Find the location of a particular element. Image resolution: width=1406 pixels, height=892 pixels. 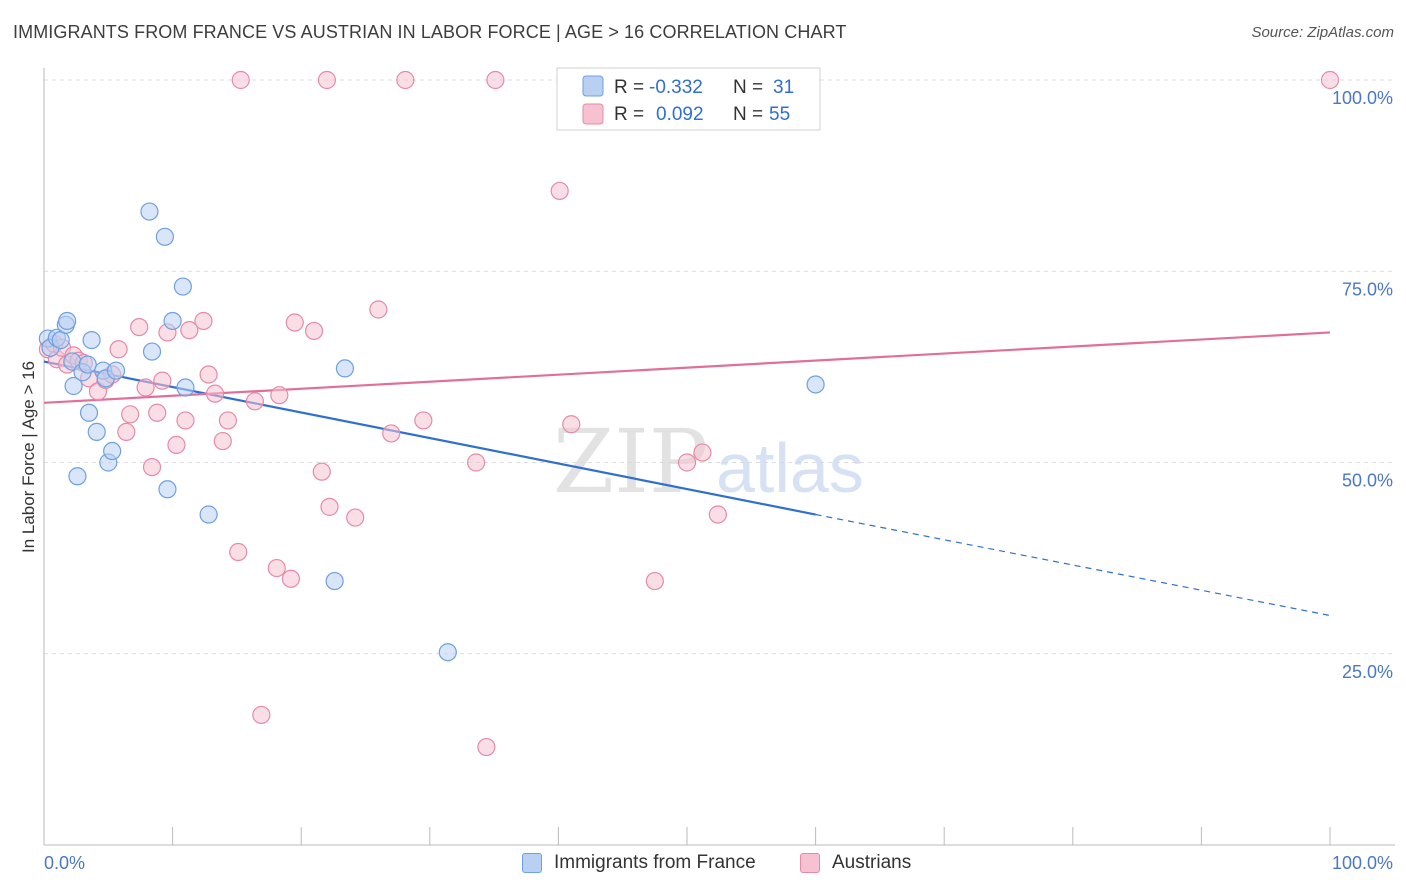

legend-r-value-austrians: 0.092 is located at coordinates (680, 114).